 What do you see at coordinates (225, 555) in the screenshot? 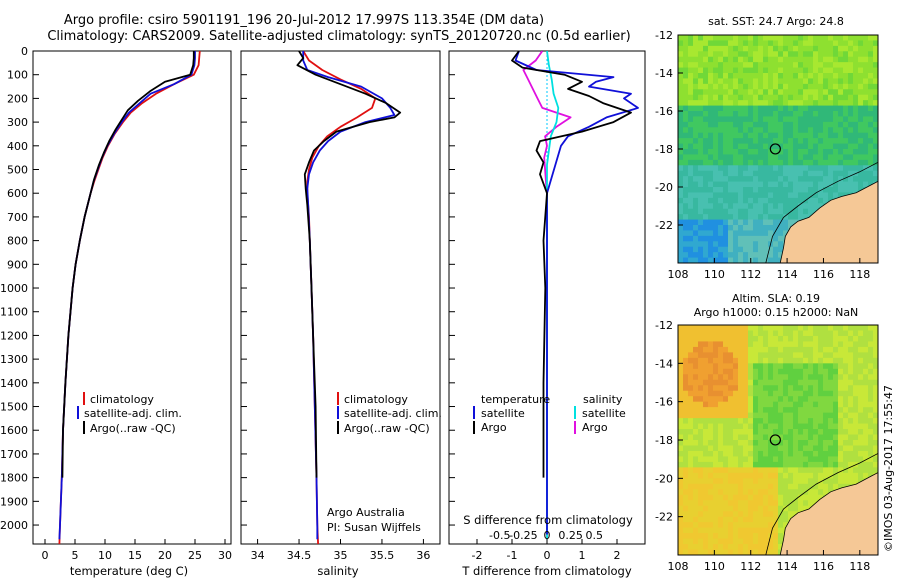
I see `x-tick-label: 30` at bounding box center [225, 555].